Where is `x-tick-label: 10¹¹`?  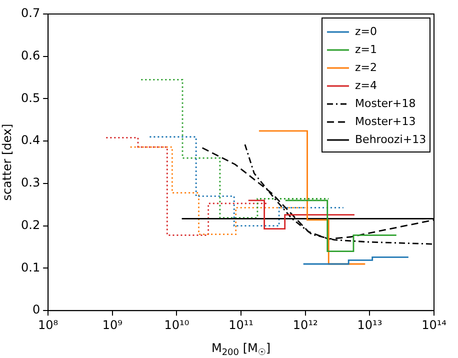 x-tick-label: 10¹¹ is located at coordinates (241, 325).